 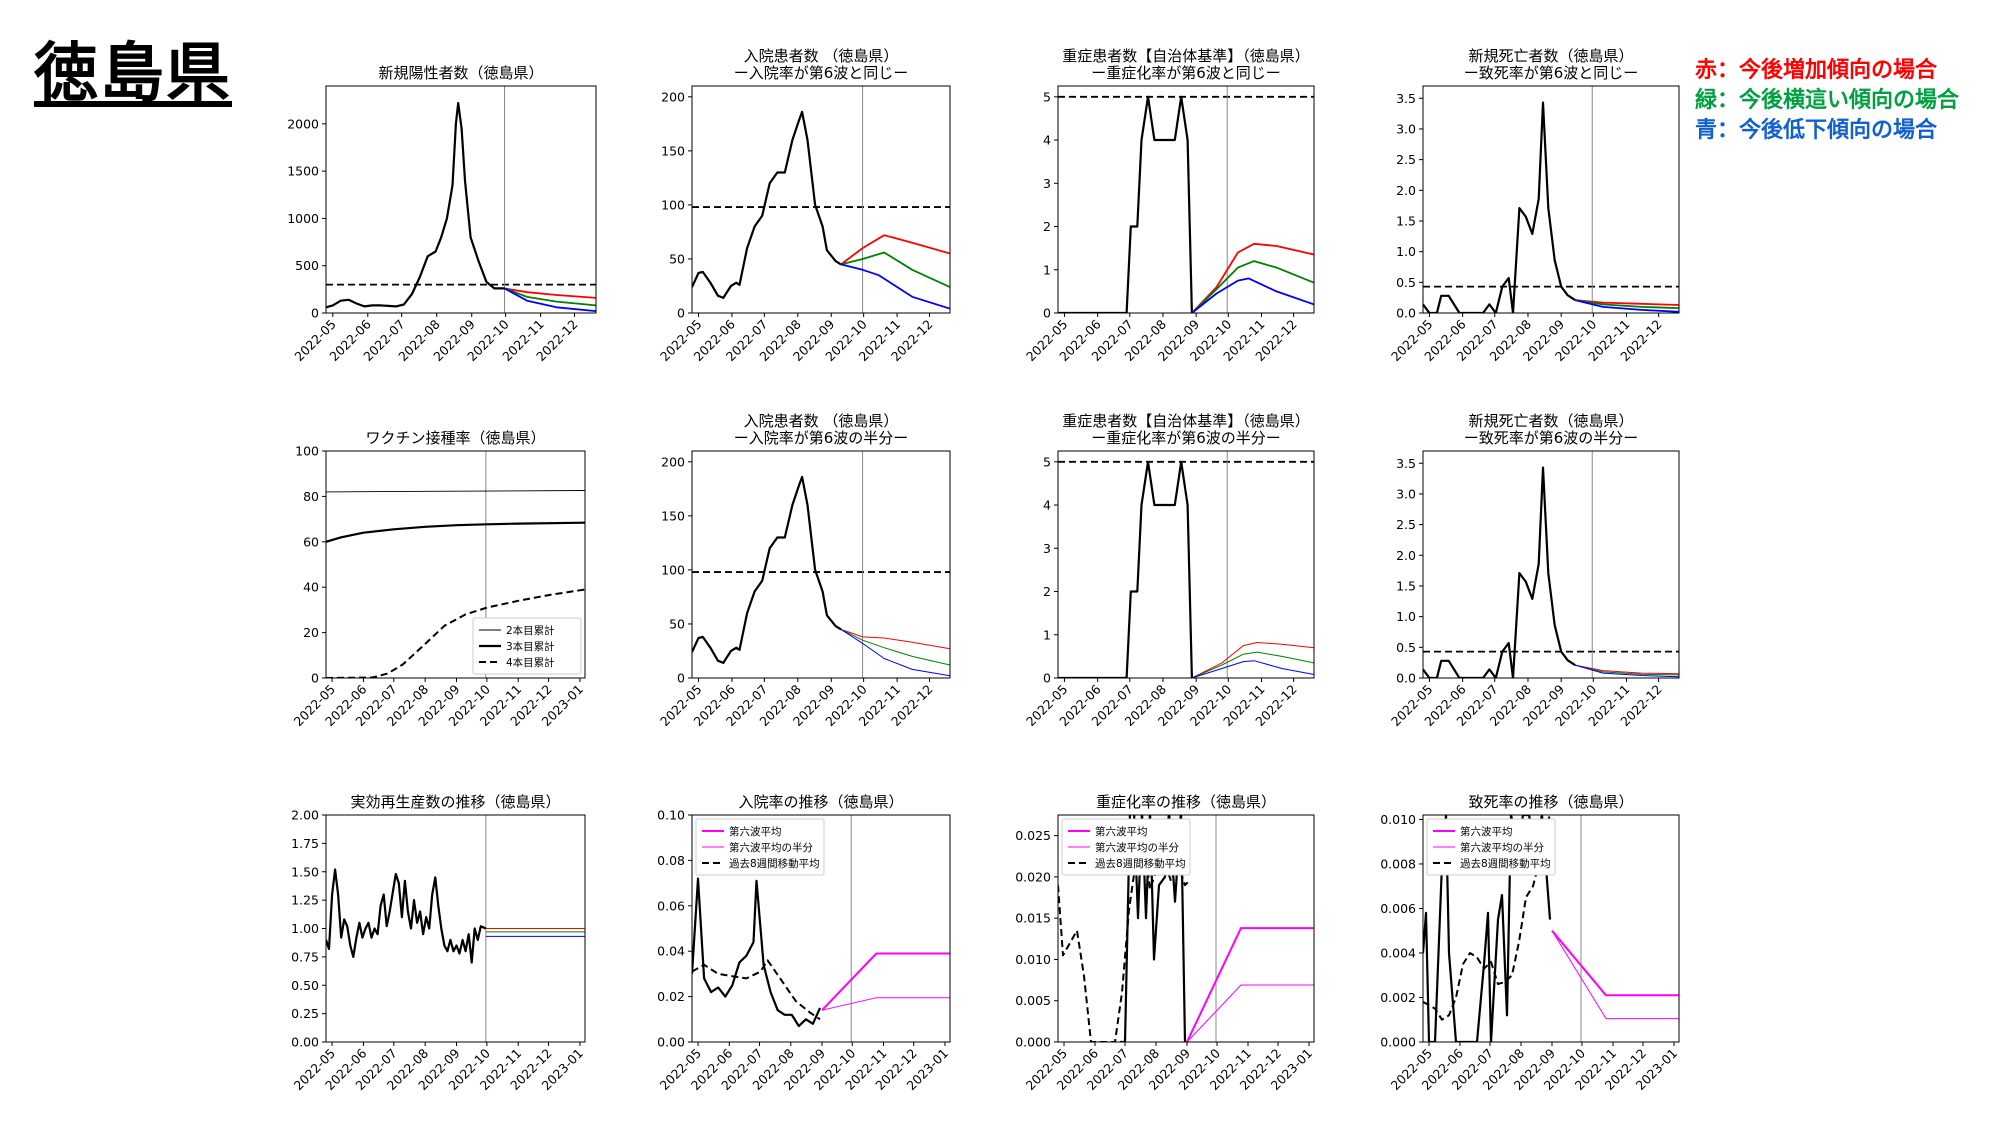 I want to click on y-tick-label: 0.02, so click(x=671, y=996).